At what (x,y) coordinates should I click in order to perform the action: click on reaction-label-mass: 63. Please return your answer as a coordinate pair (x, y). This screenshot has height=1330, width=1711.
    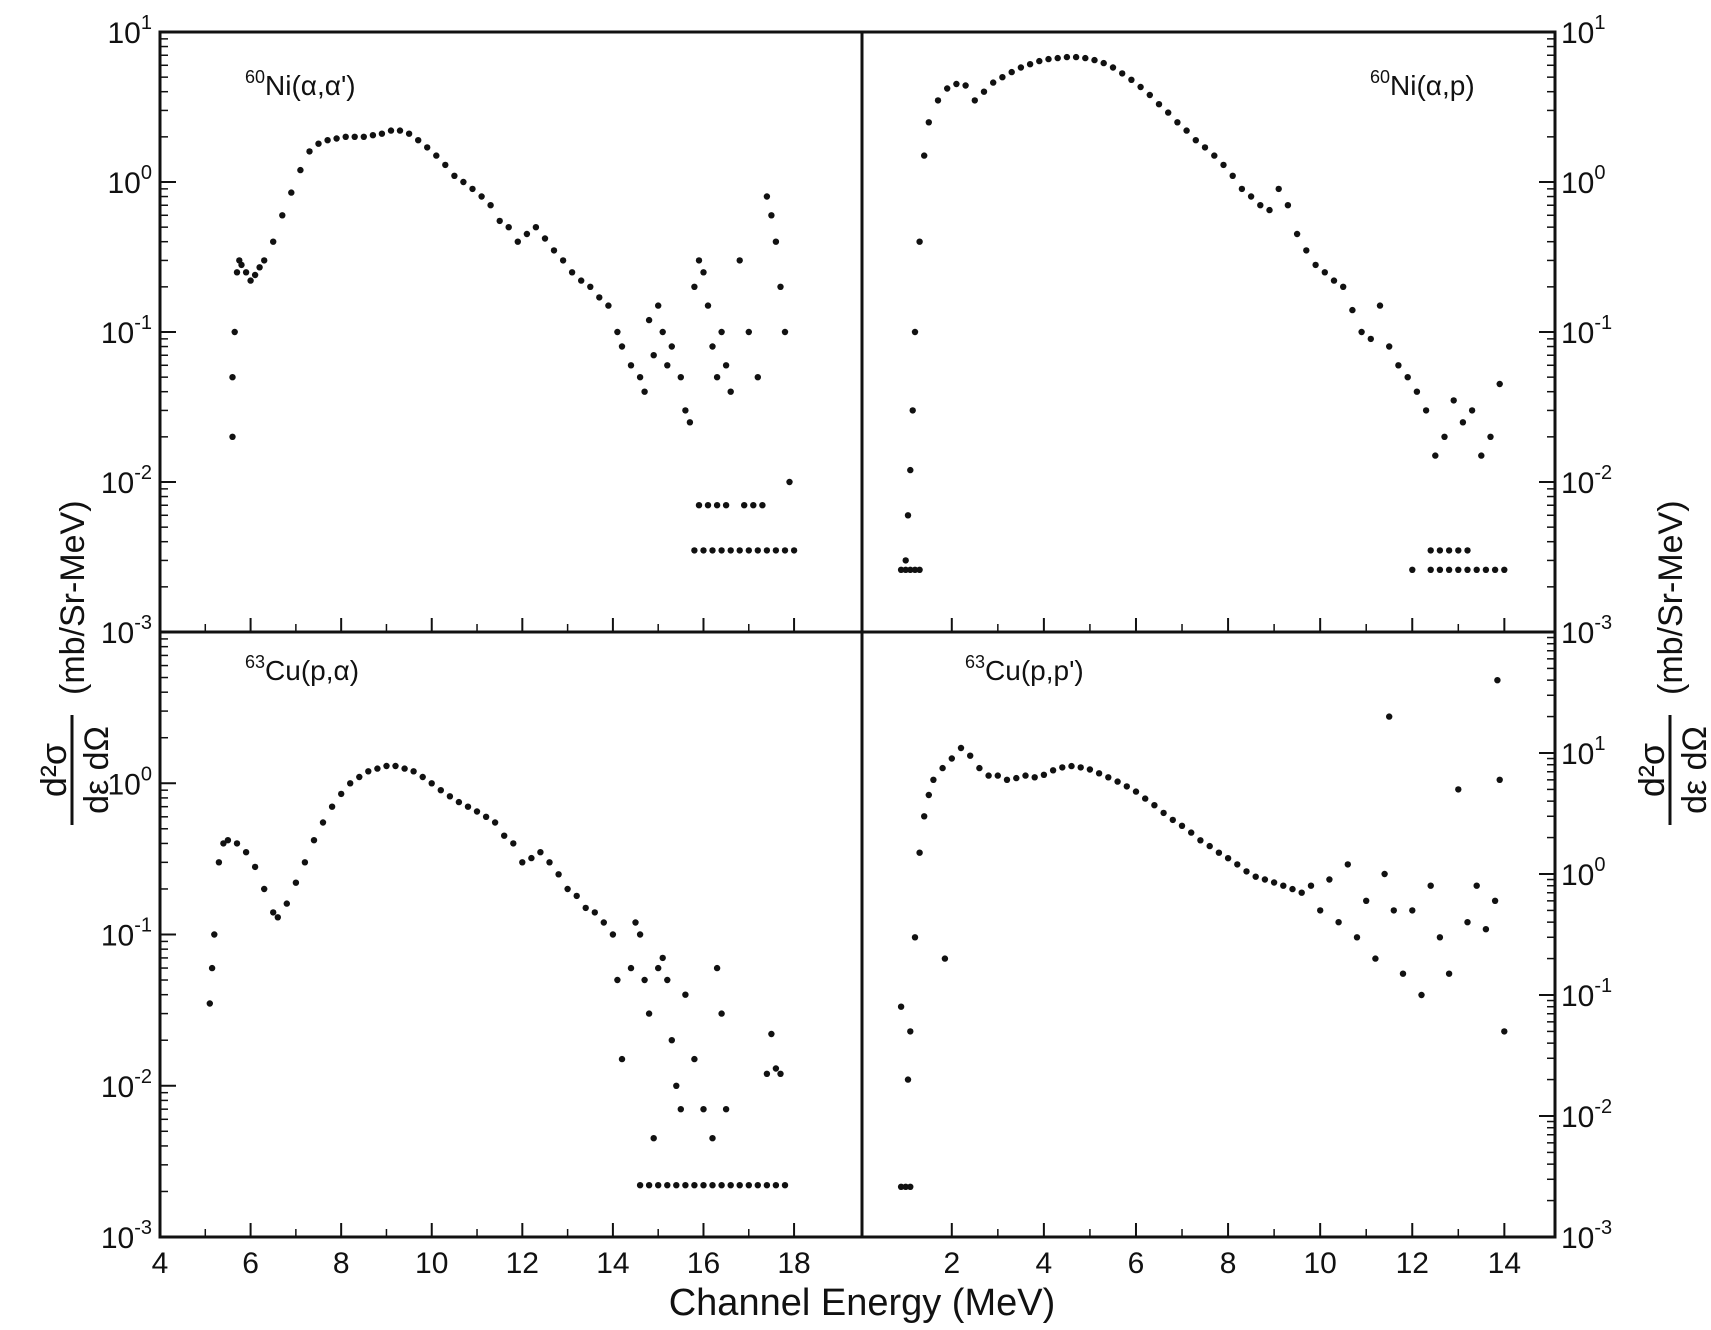
    Looking at the image, I should click on (975, 662).